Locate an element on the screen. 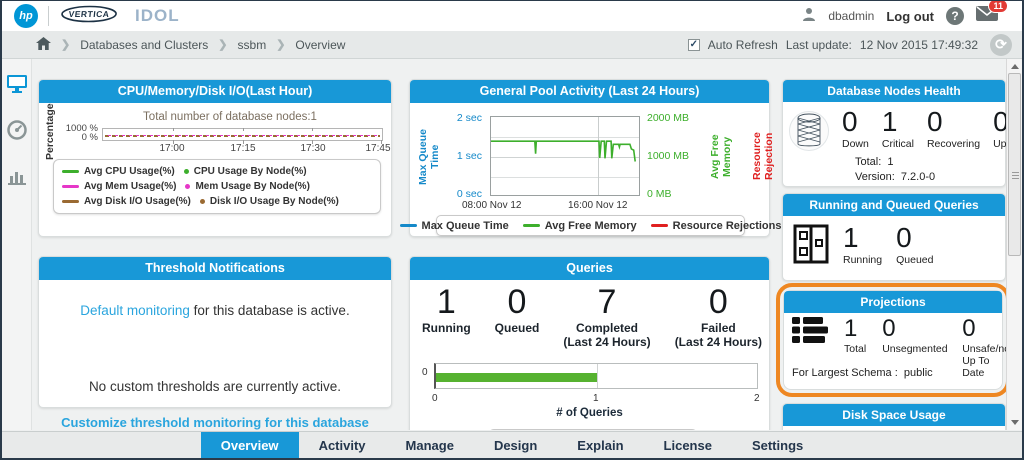 This screenshot has height=460, width=1024. queries-x-tick: 2 is located at coordinates (757, 398).